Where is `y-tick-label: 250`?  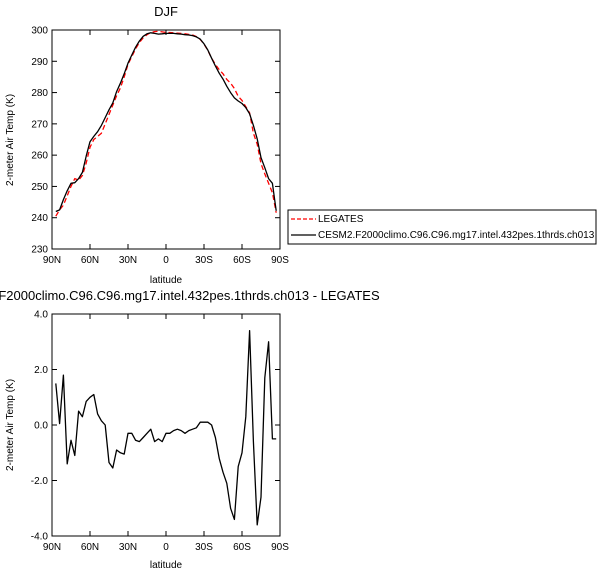
y-tick-label: 250 is located at coordinates (39, 187).